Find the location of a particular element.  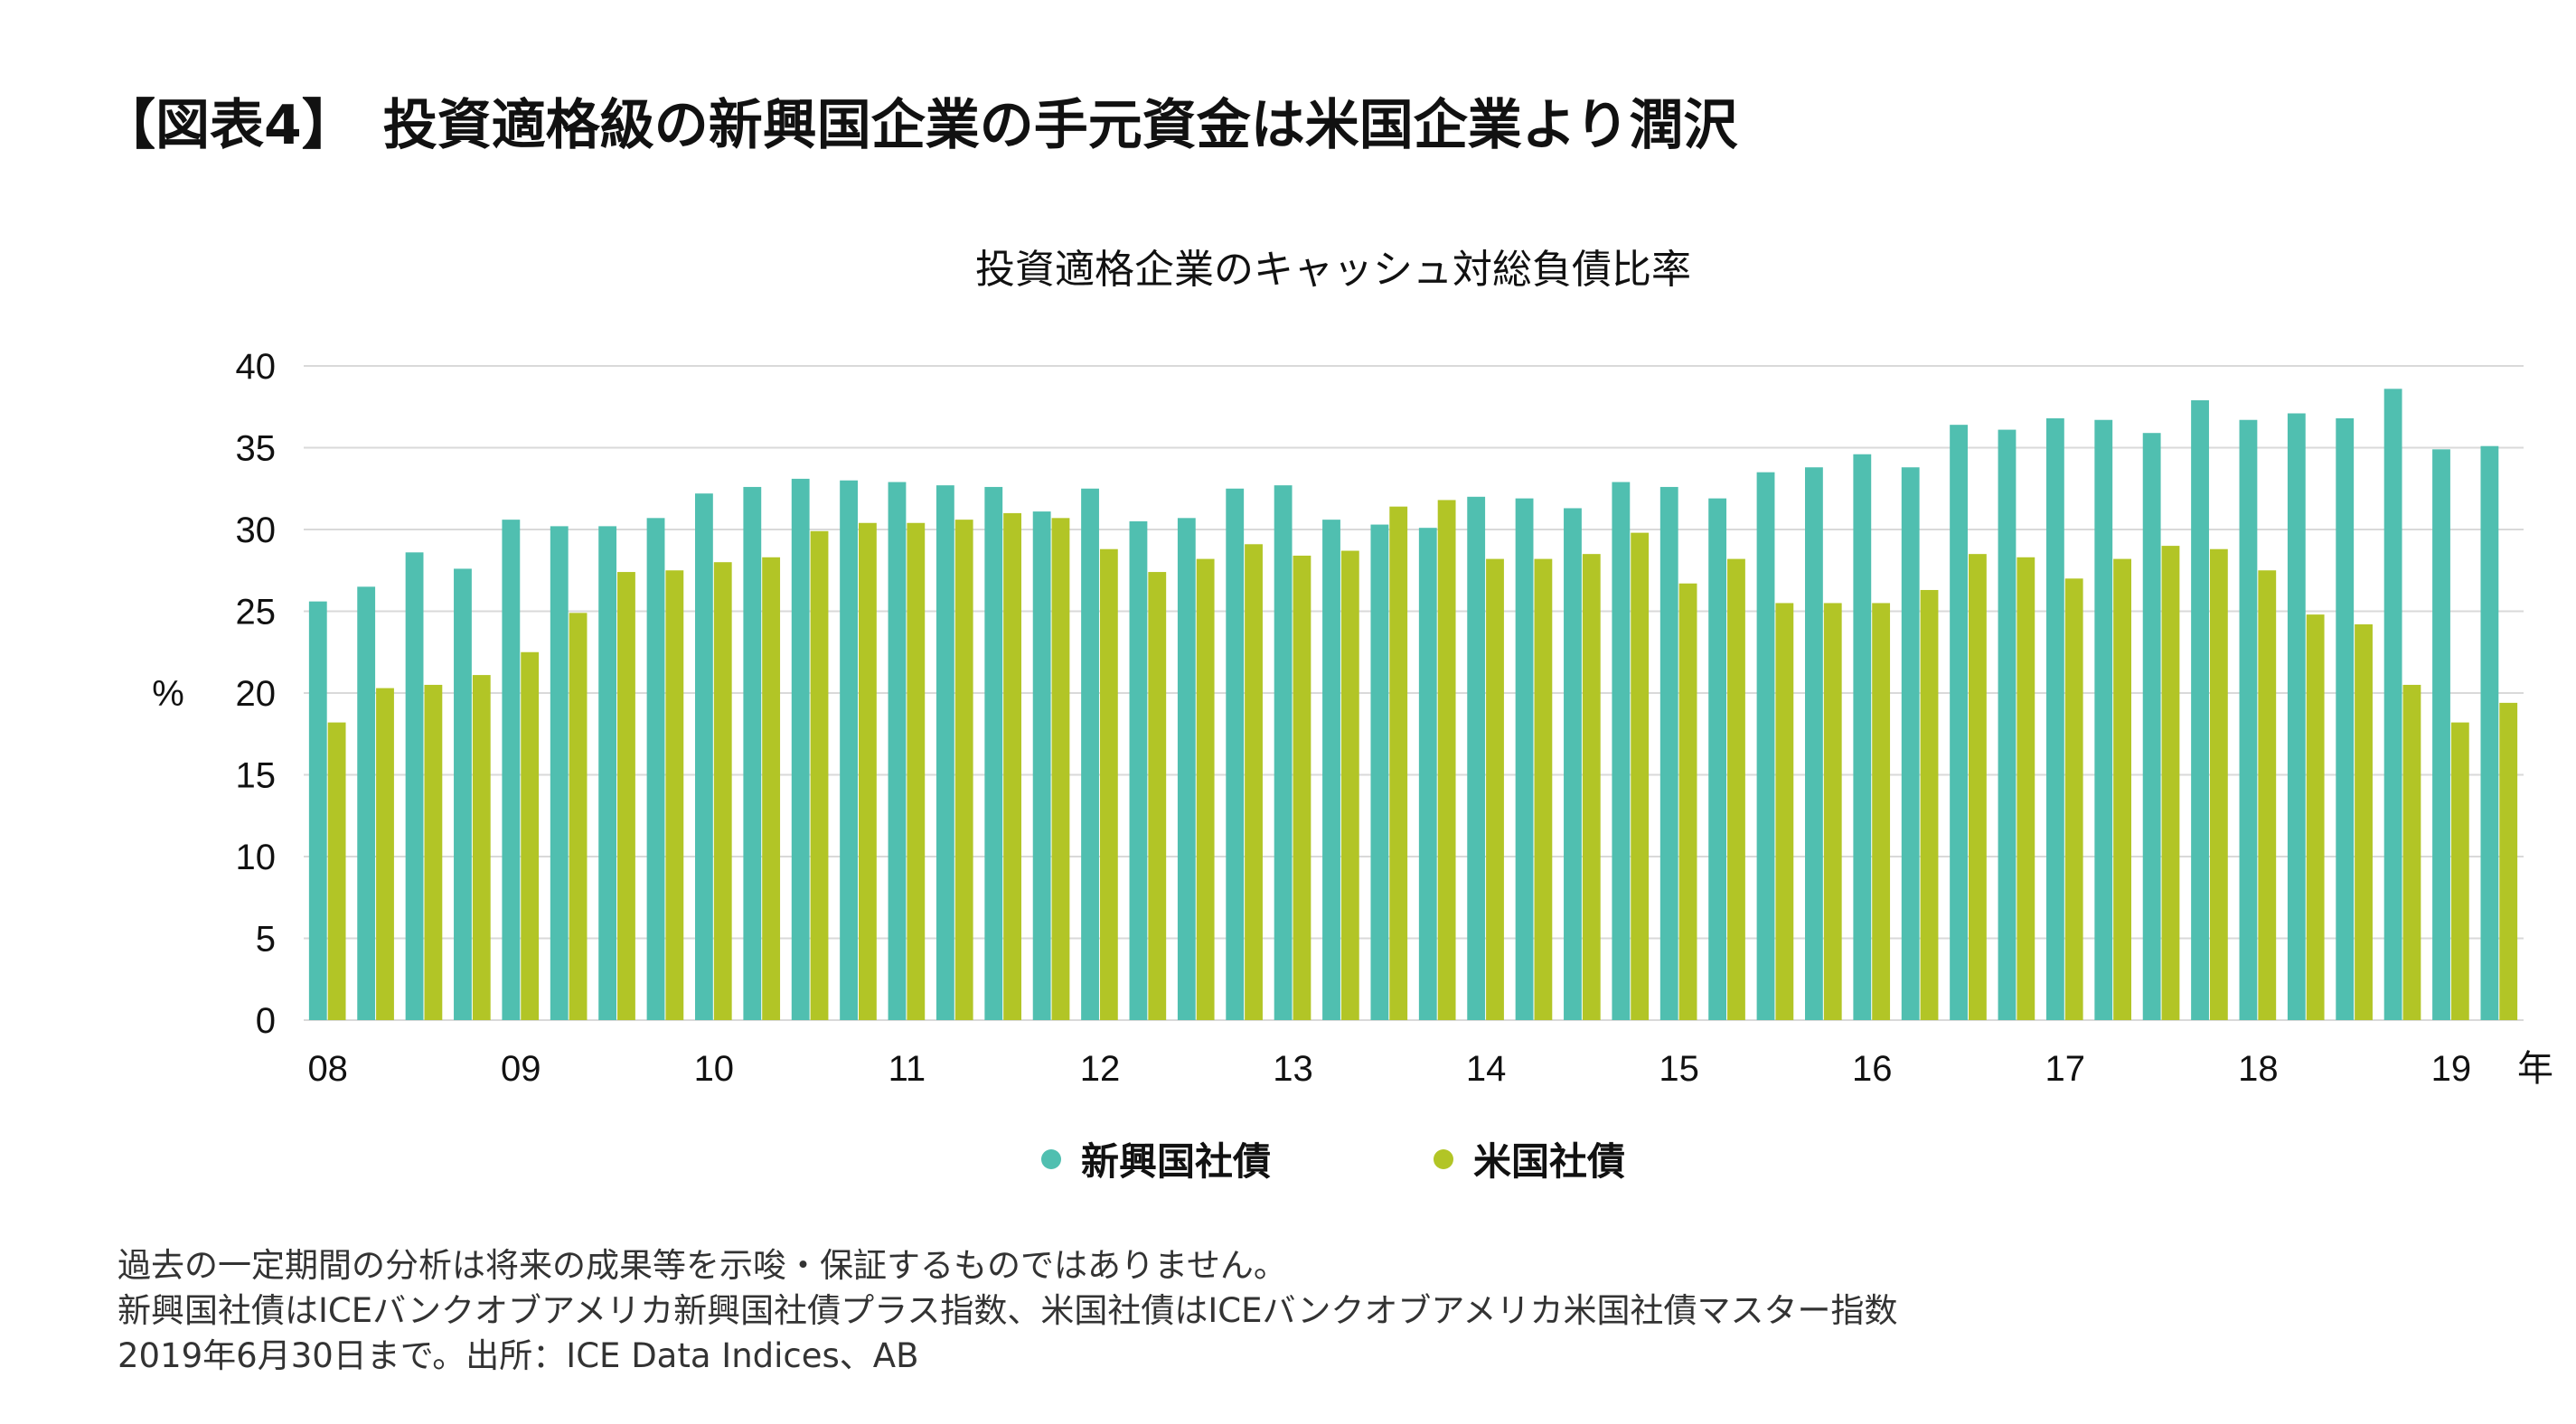

y-tick-label: 40 is located at coordinates (256, 367).